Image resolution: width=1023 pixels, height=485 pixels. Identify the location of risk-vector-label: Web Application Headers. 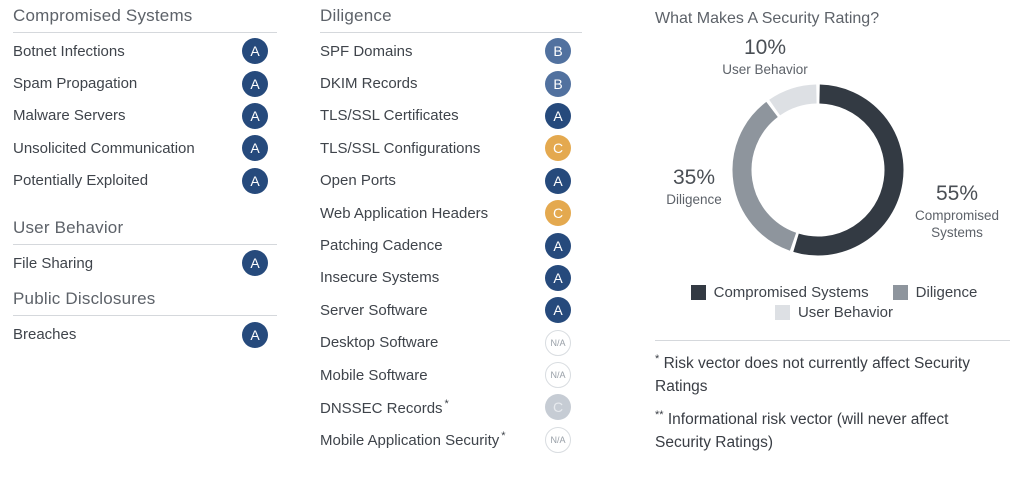
(404, 213).